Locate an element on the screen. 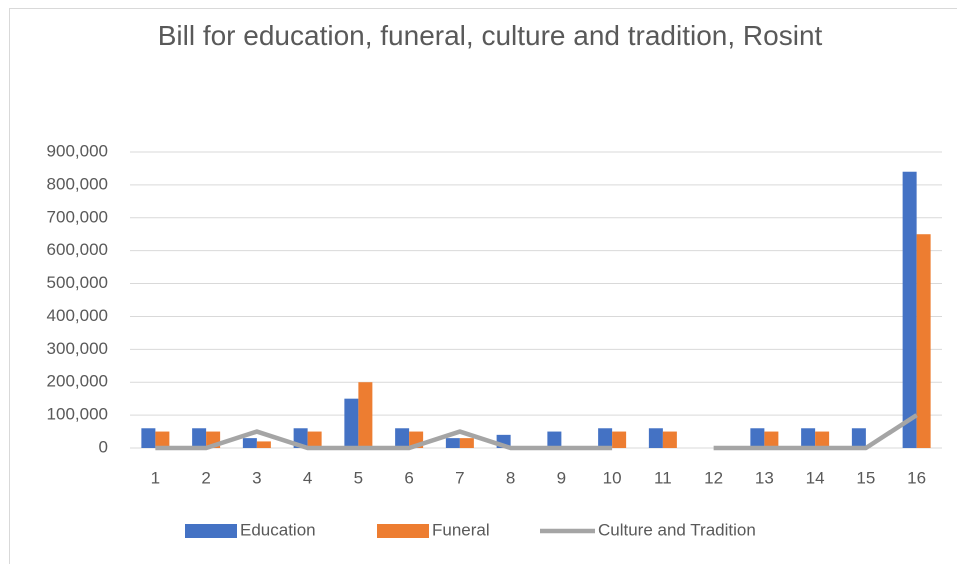  y-tick-label: 500,000 is located at coordinates (77, 282).